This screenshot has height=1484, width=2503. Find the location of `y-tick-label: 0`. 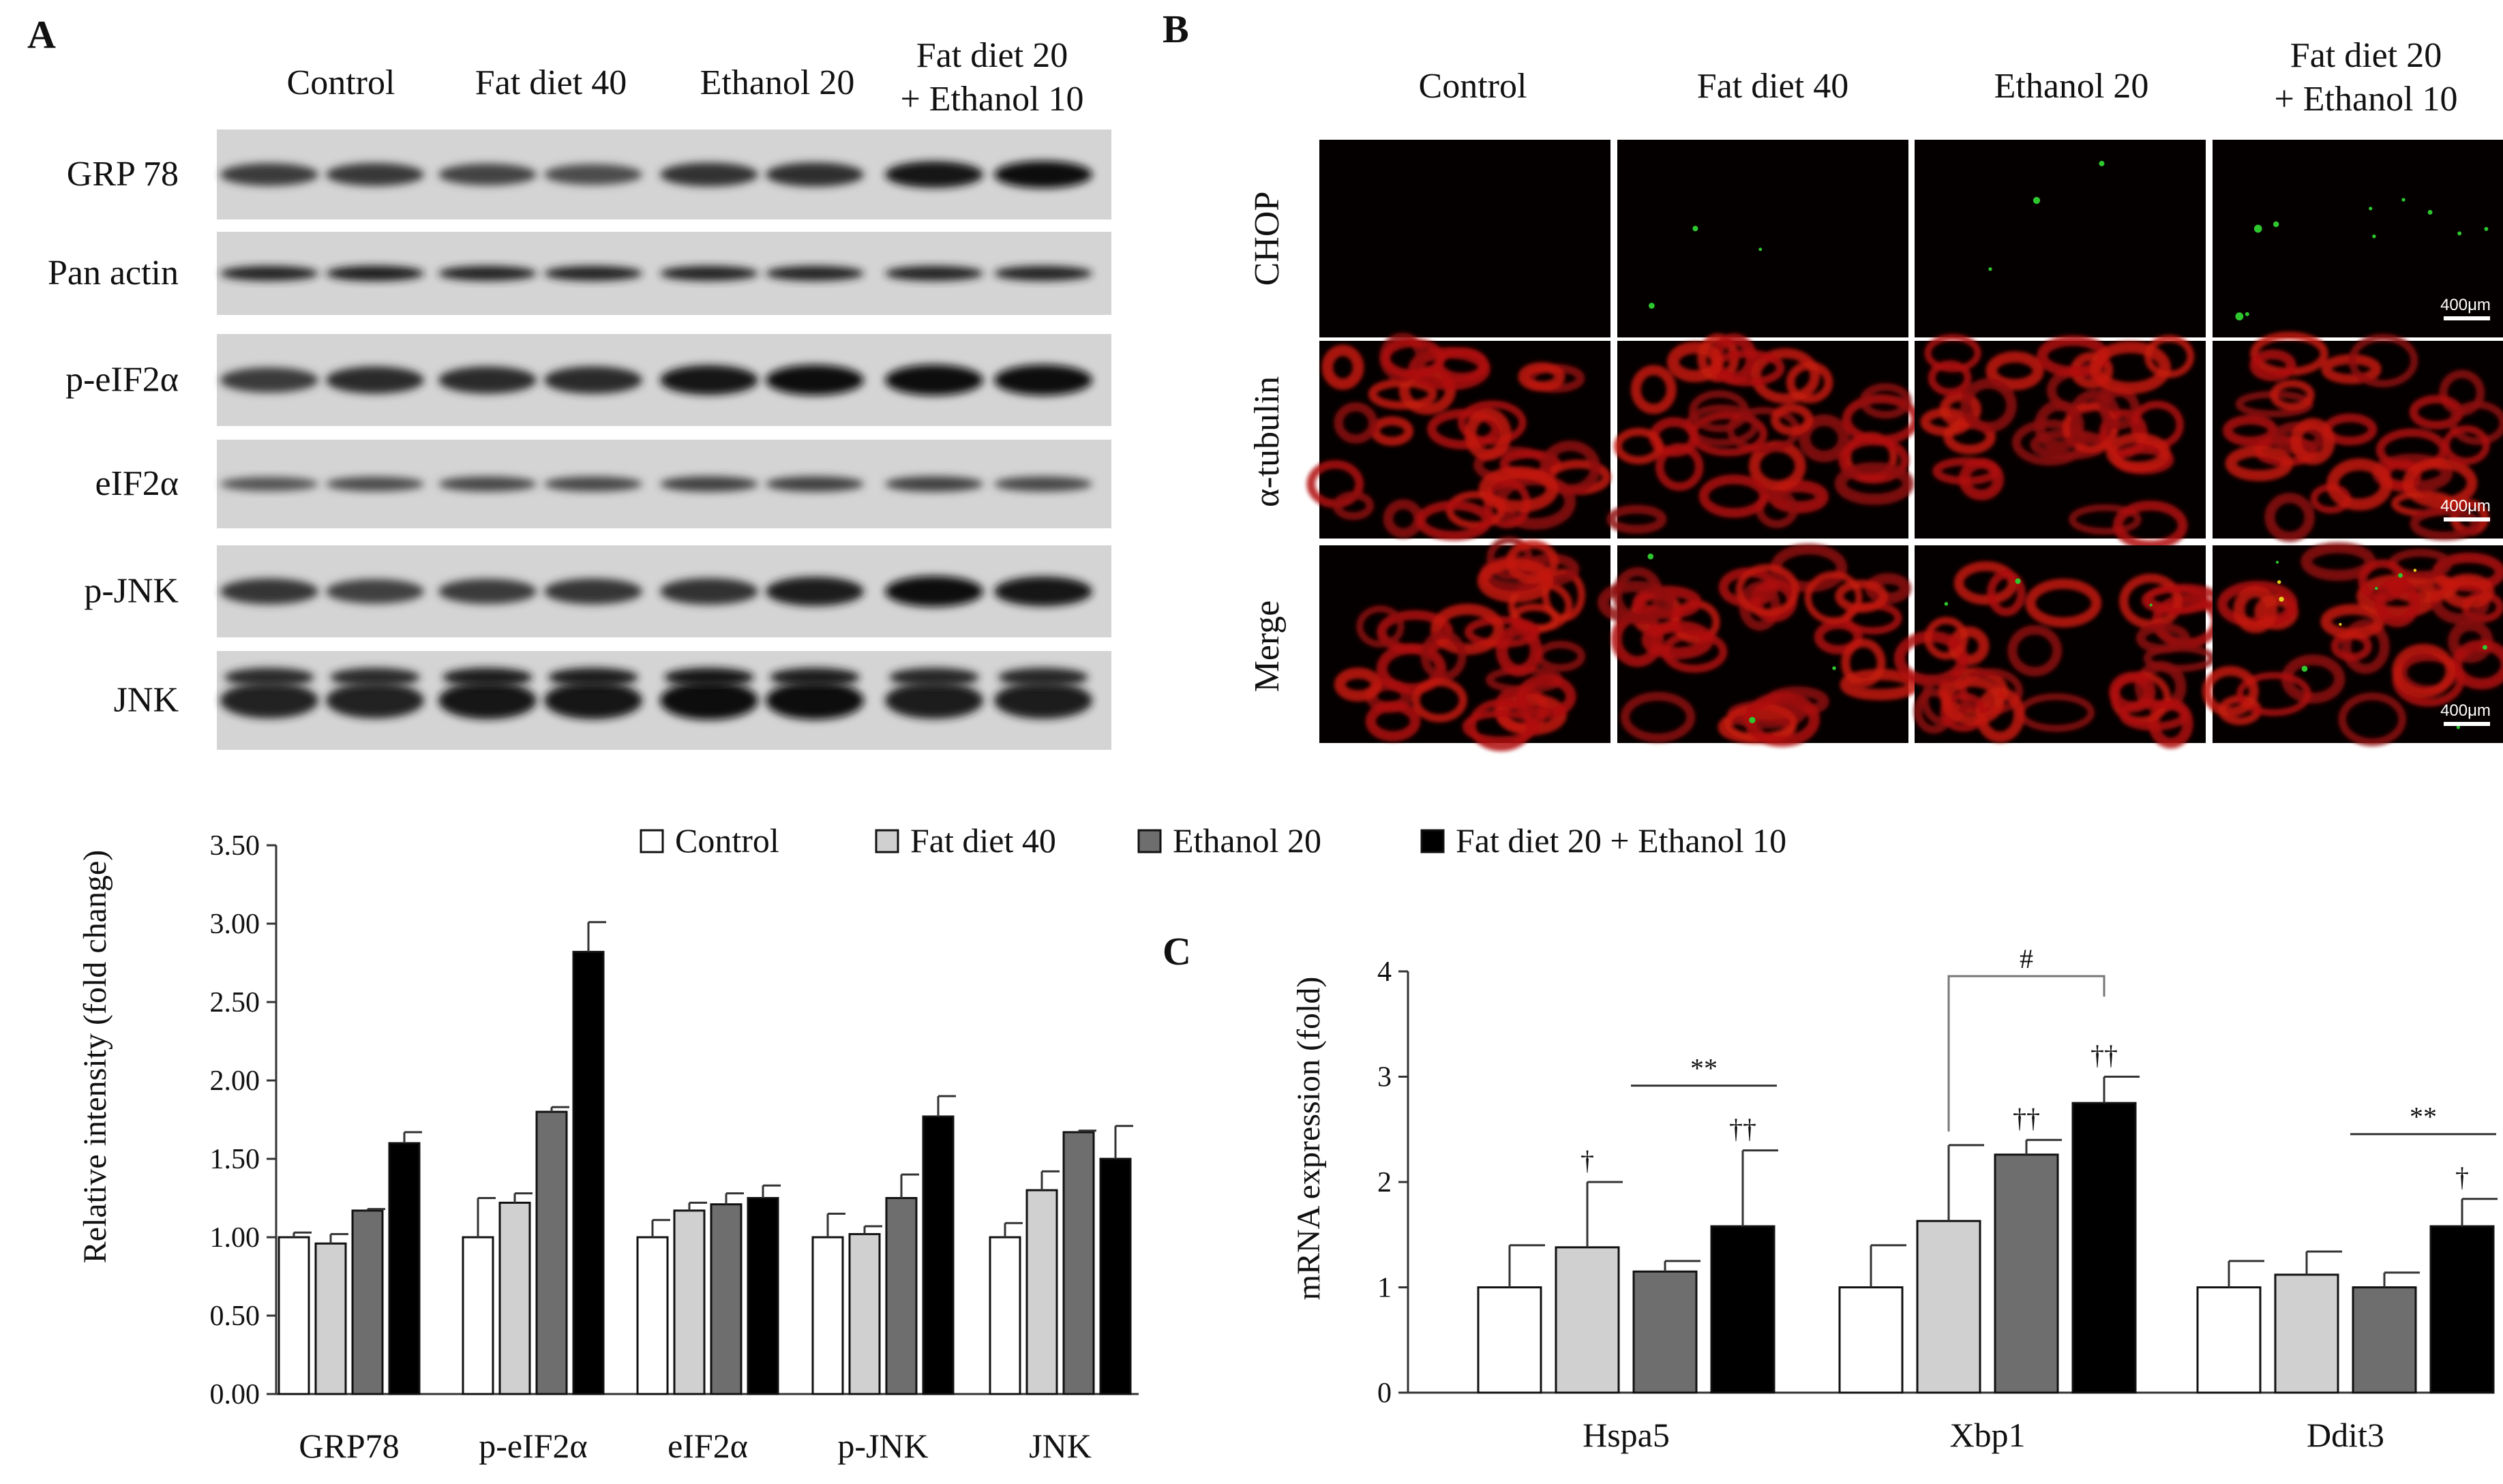

y-tick-label: 0 is located at coordinates (1384, 1393).